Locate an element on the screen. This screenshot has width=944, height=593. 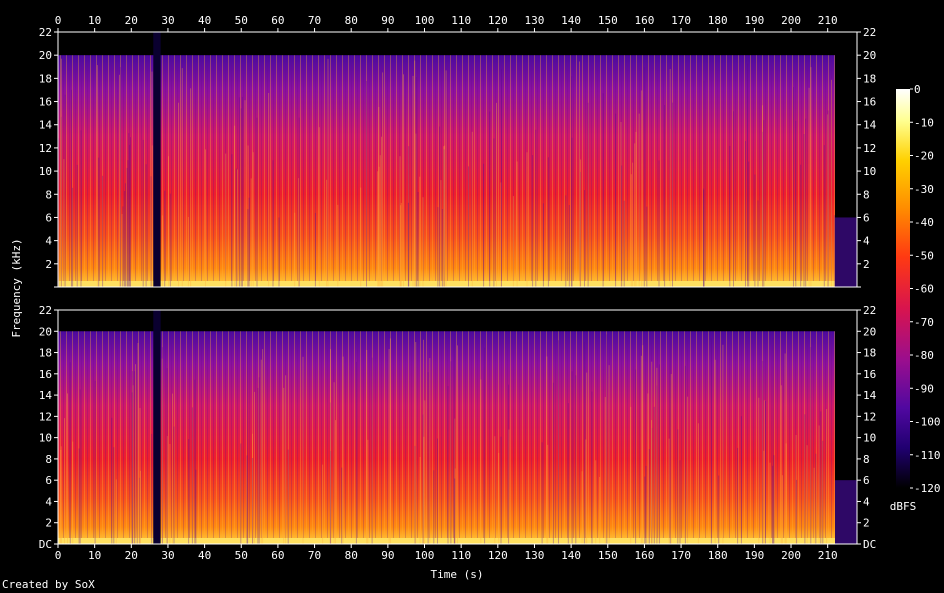
y-tick-label: 6 is located at coordinates (866, 217).